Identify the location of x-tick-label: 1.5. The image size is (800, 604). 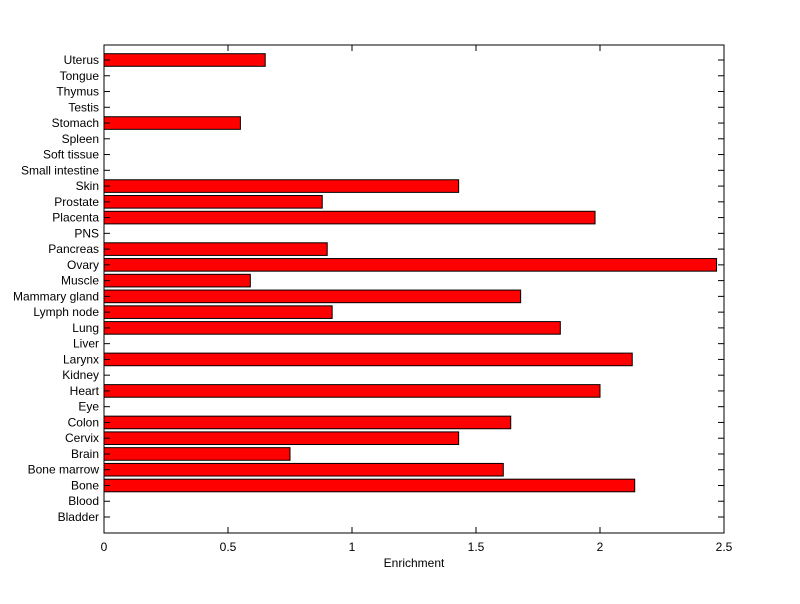
(476, 547).